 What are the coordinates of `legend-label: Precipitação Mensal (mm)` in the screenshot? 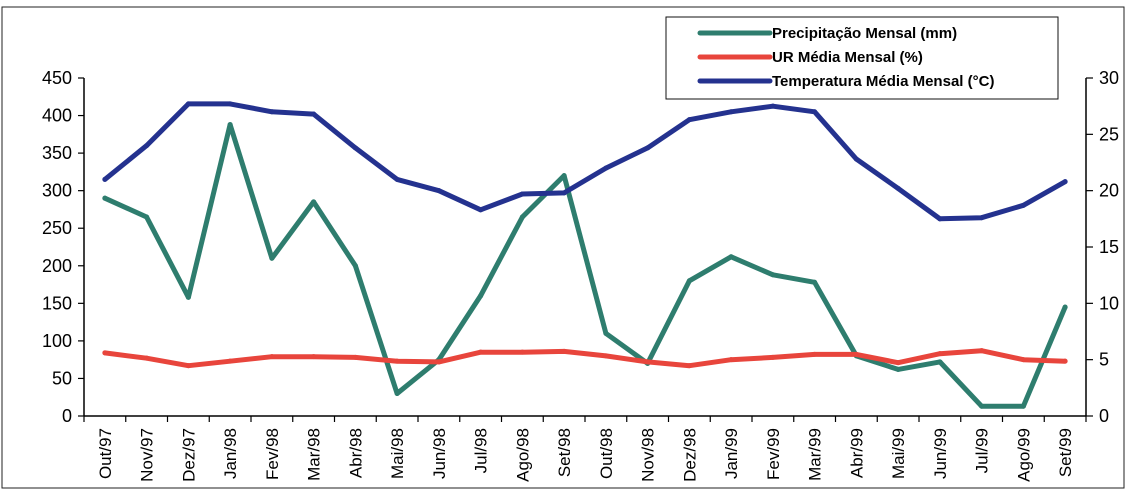 It's located at (864, 33).